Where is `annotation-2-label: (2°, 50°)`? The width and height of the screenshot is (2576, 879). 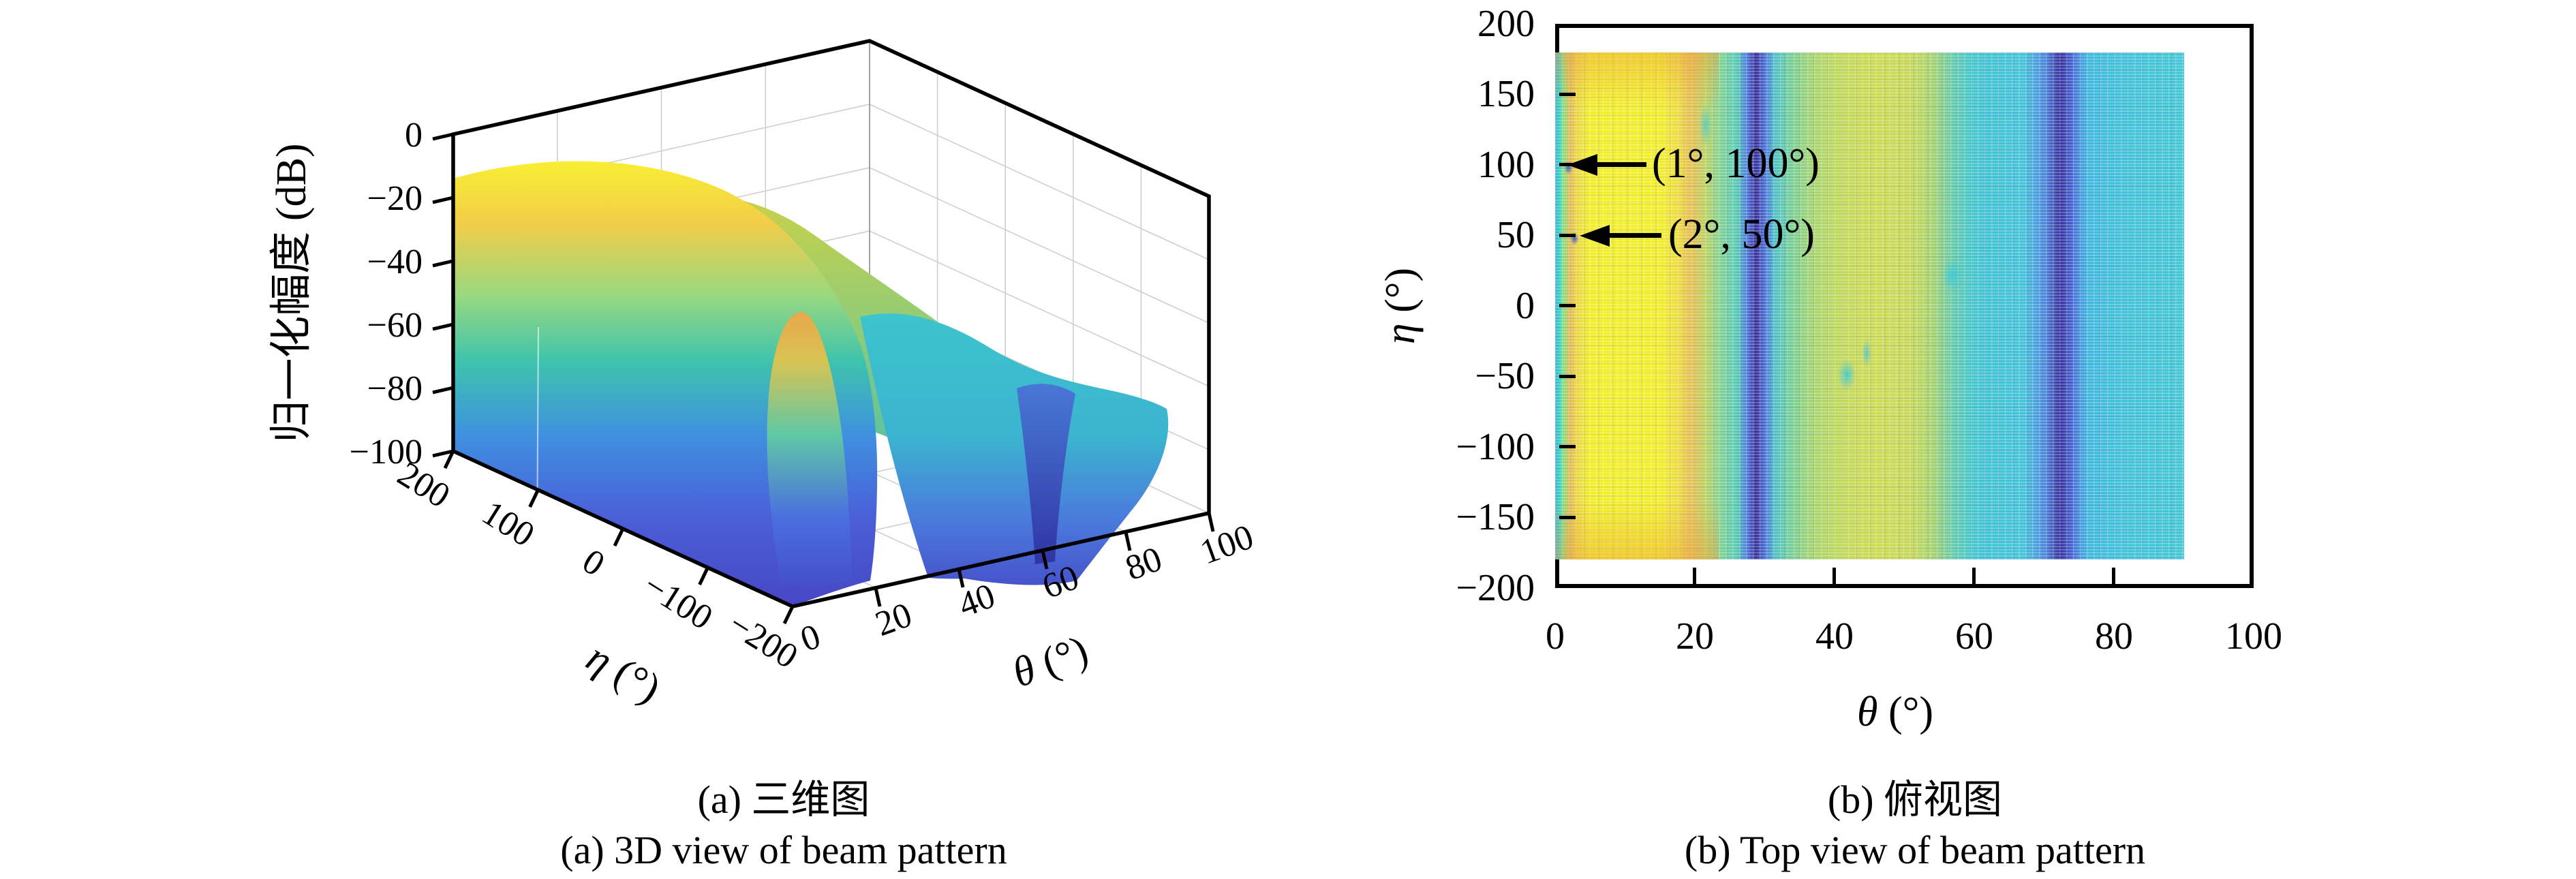 annotation-2-label: (2°, 50°) is located at coordinates (1742, 234).